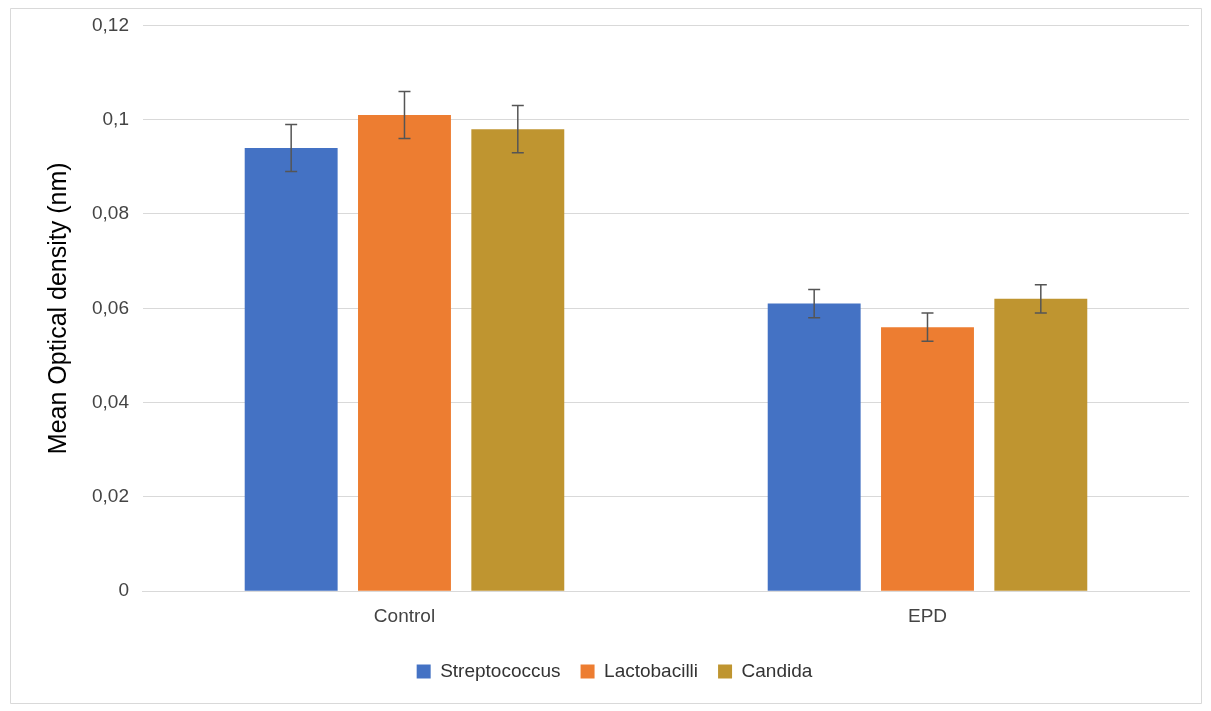 This screenshot has height=711, width=1211. What do you see at coordinates (651, 670) in the screenshot?
I see `legend-label: Lactobacilli` at bounding box center [651, 670].